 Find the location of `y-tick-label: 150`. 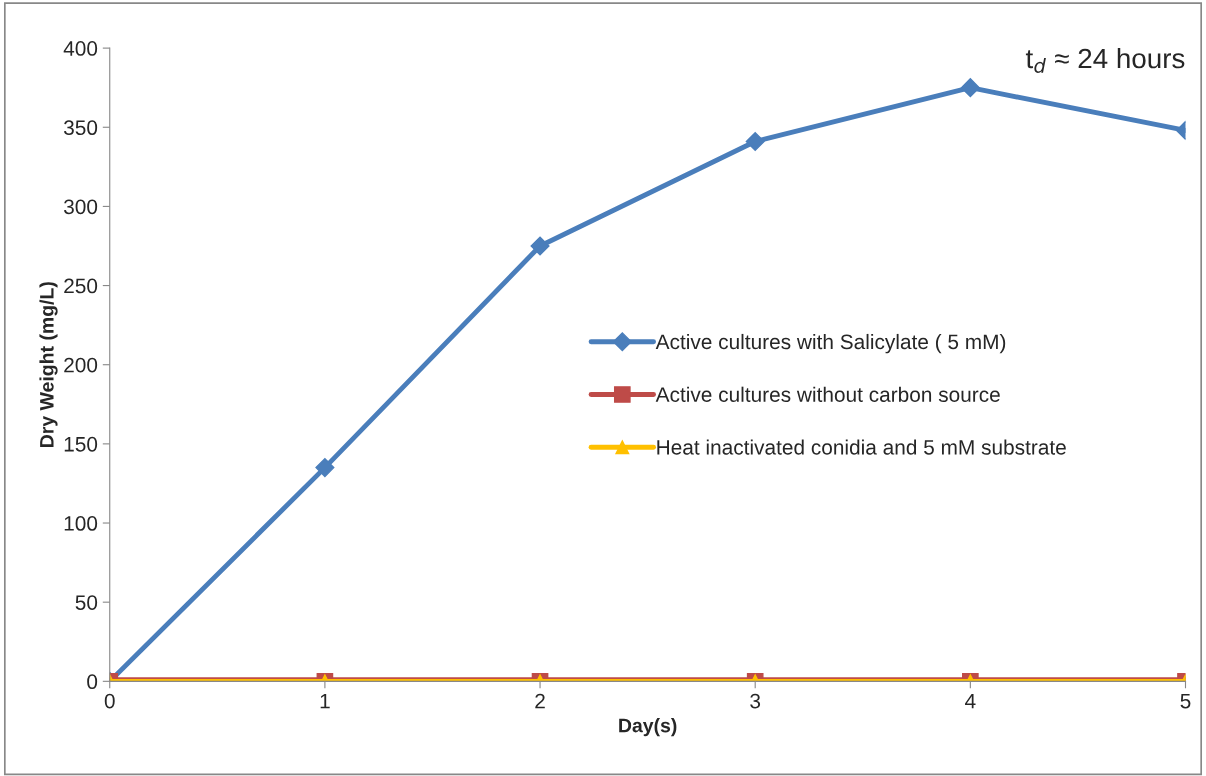

y-tick-label: 150 is located at coordinates (81, 444).